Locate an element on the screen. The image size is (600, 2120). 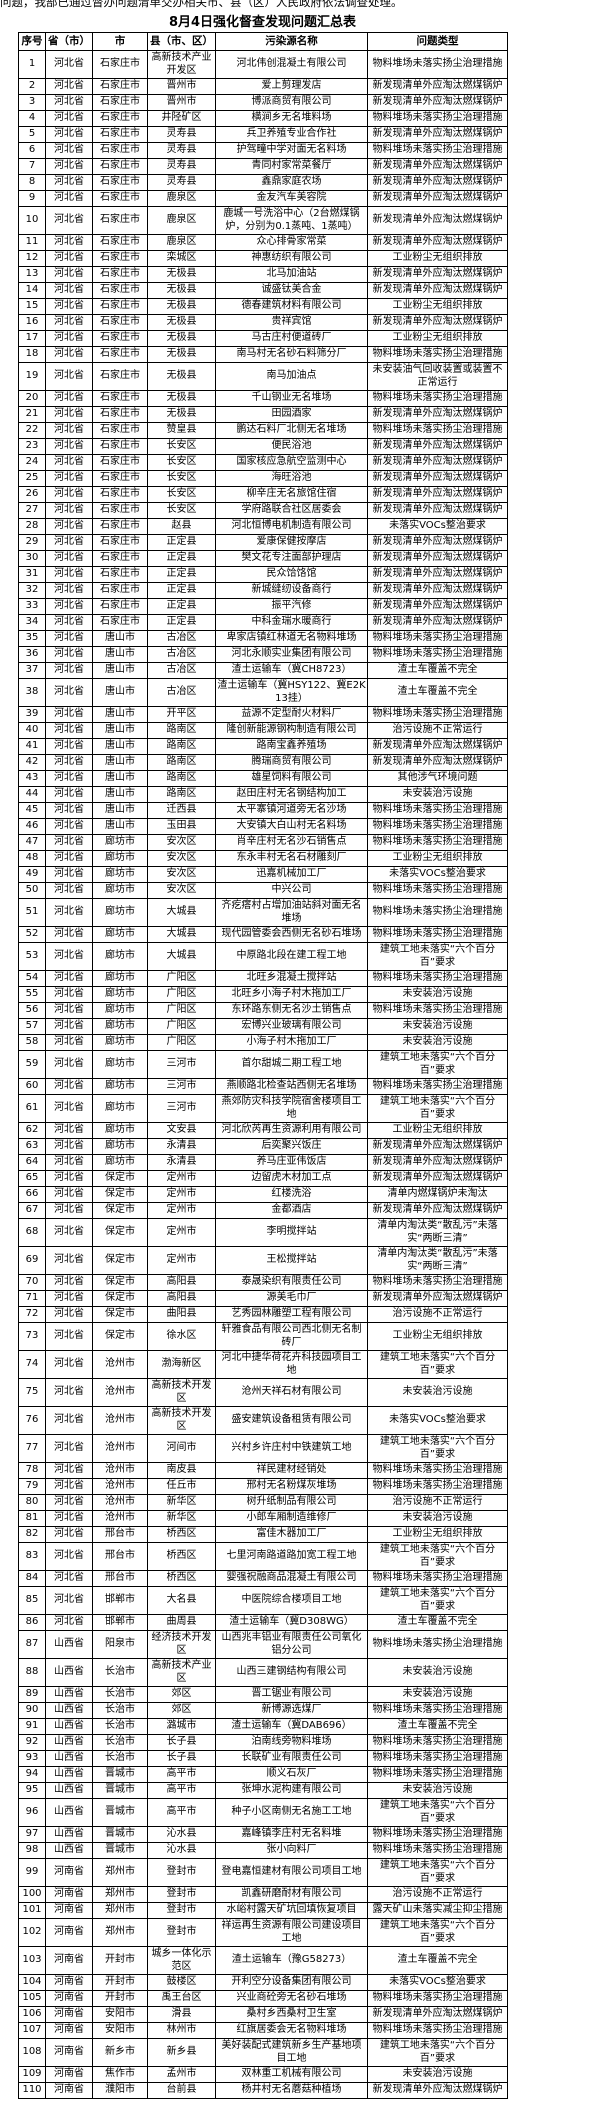
table-row: 92 山西省 长治市 长子县 泊南线旁物料堆场 物料堆场未落实扬尘治理措施 is located at coordinates (263, 1742).